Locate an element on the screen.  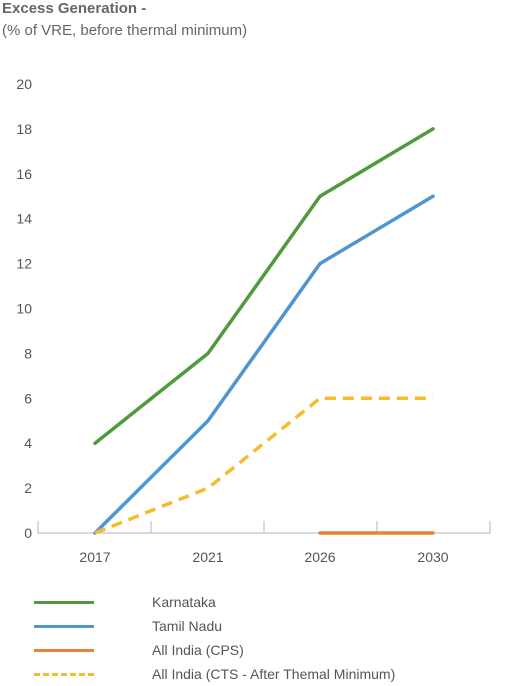
y-tick-label: 12 is located at coordinates (24, 264).